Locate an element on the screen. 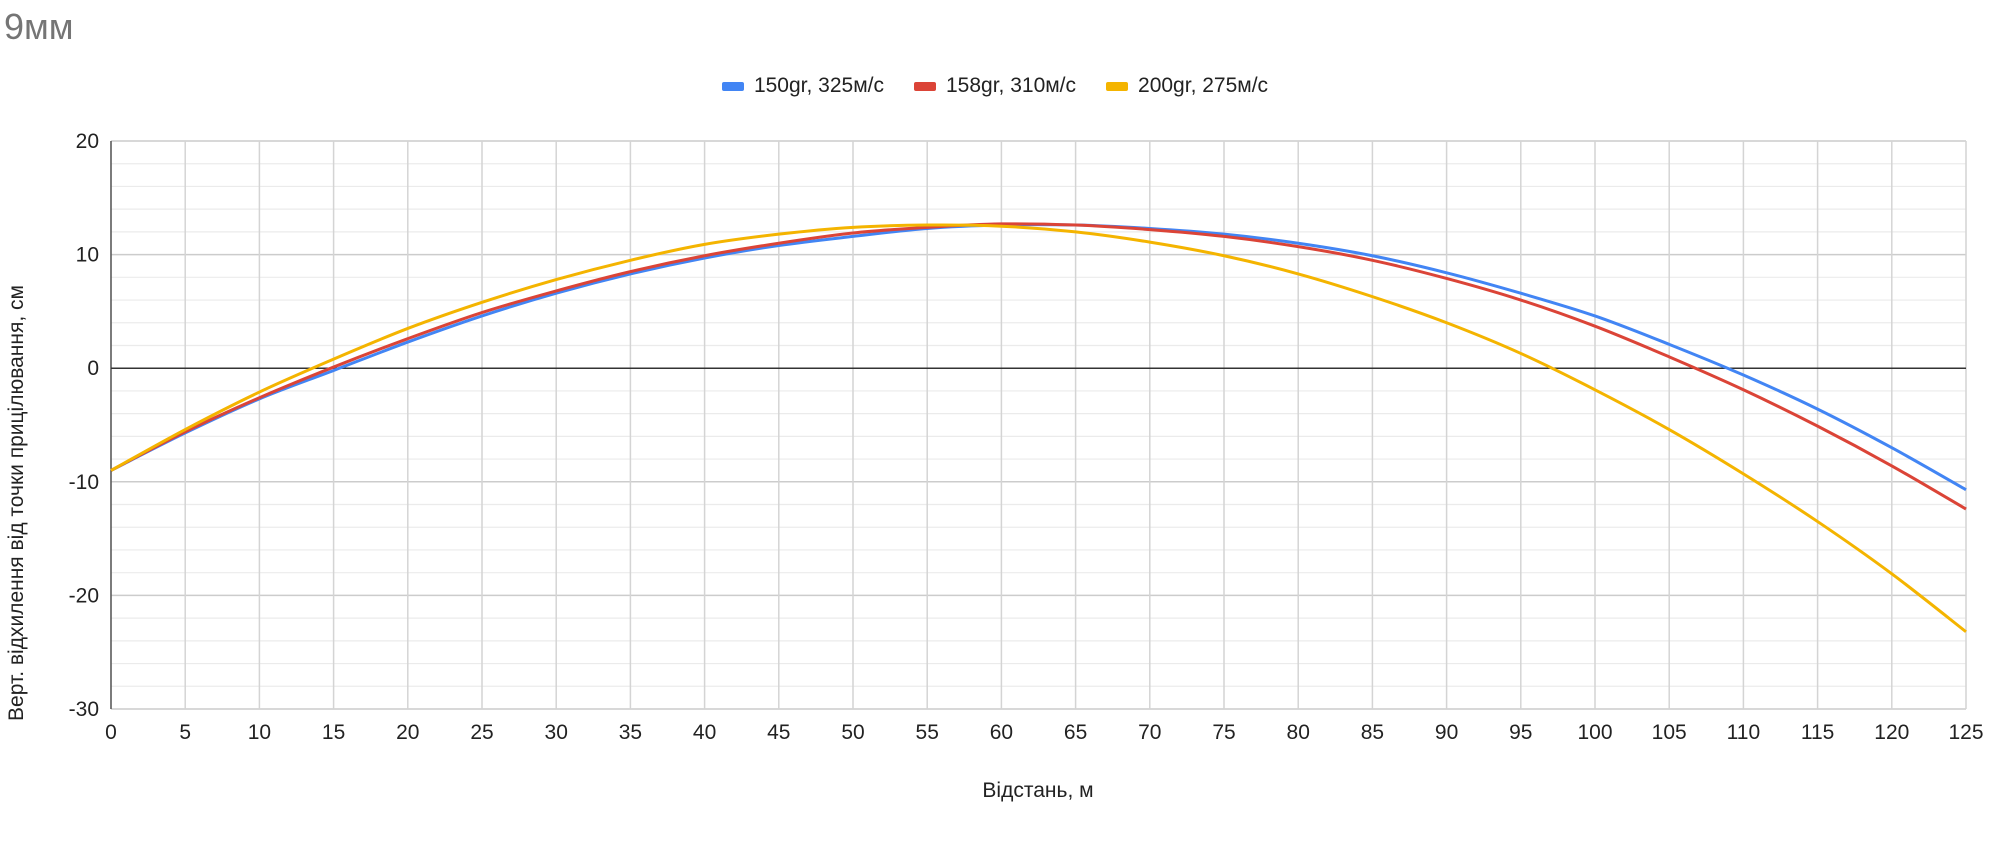  x-tick-label: 0 is located at coordinates (111, 732).